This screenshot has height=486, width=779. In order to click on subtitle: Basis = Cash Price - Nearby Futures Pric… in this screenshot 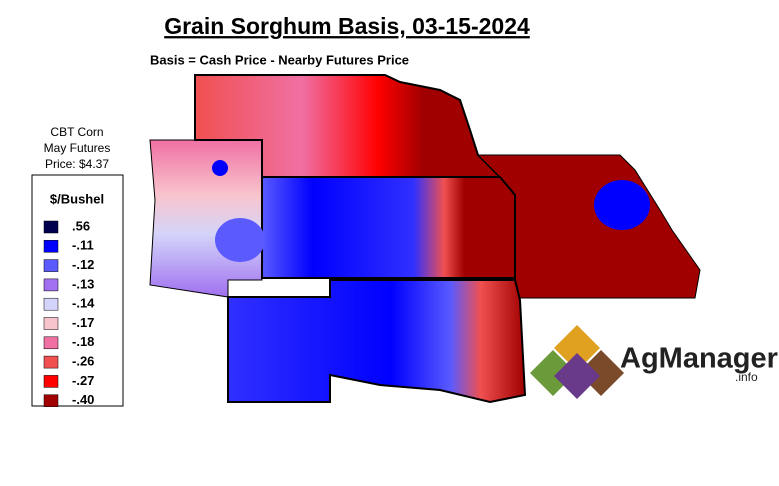, I will do `click(279, 59)`.